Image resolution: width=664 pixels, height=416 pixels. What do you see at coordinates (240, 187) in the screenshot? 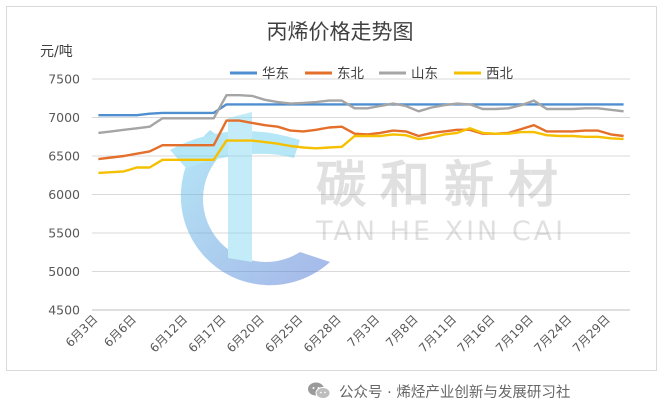
I see `watermark-stem` at bounding box center [240, 187].